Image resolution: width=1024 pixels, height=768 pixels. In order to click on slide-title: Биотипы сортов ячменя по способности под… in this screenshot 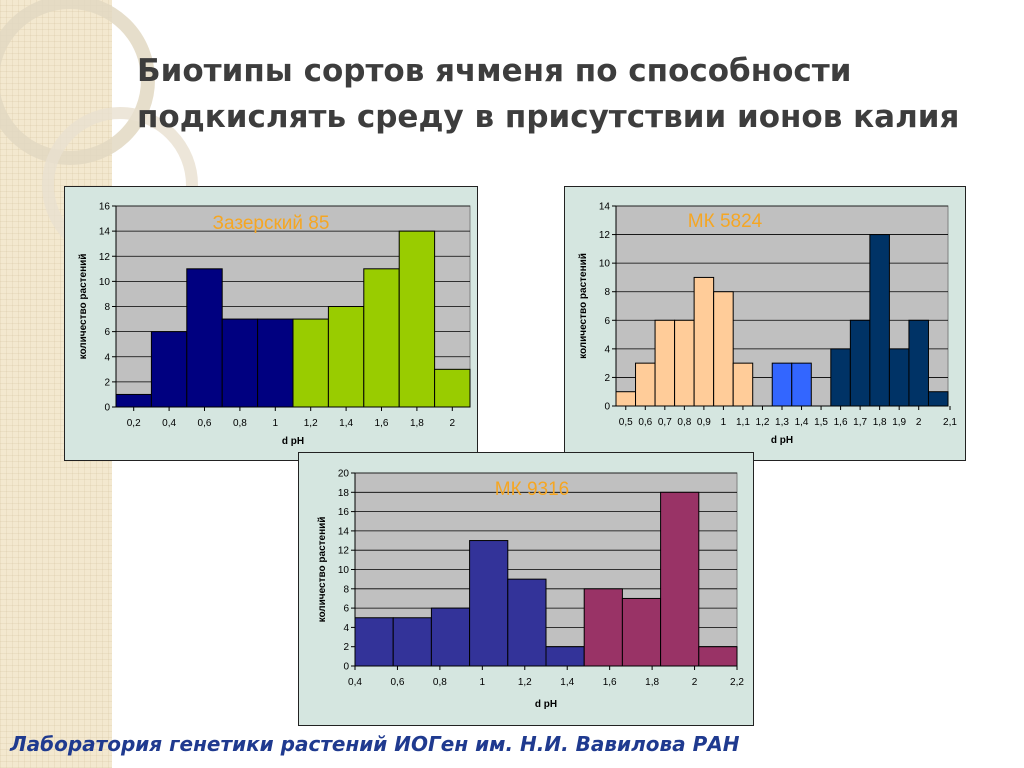, I will do `click(567, 94)`.